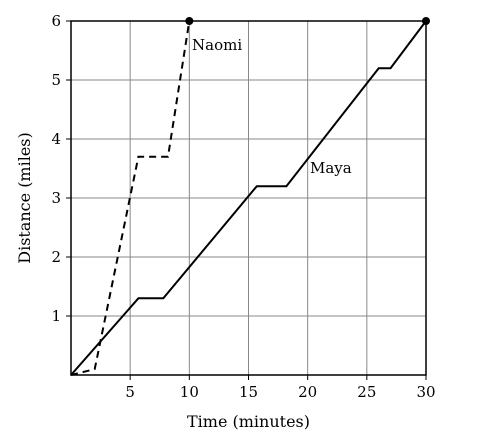  Describe the element at coordinates (217, 45) in the screenshot. I see `series-label-naomi: Naomi` at that location.